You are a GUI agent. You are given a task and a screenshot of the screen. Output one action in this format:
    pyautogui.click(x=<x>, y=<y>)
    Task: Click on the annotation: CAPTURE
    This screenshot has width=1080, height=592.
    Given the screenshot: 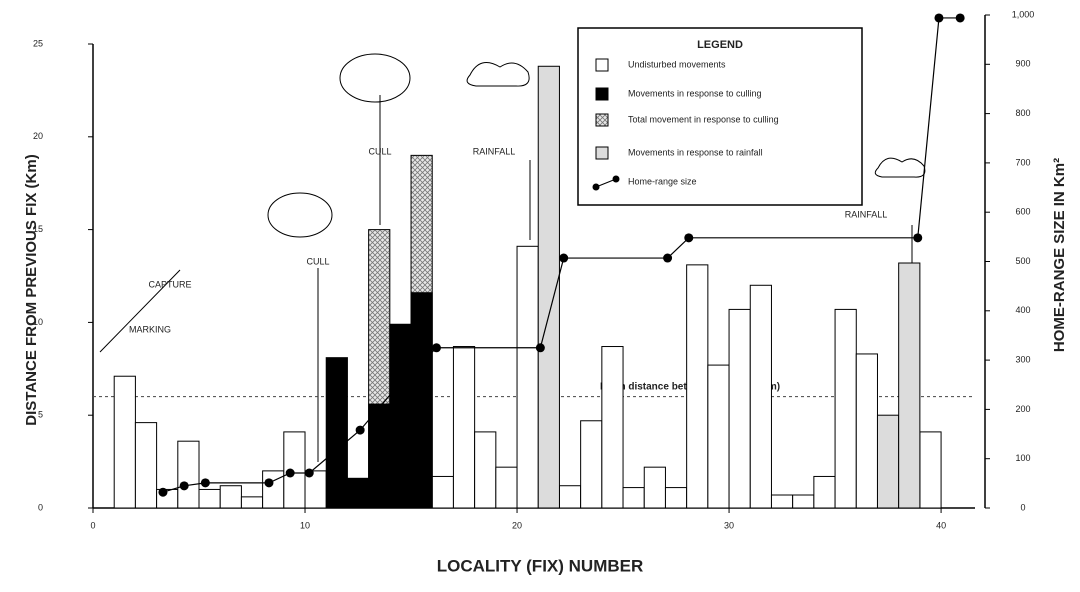 What is the action you would take?
    pyautogui.click(x=169, y=284)
    